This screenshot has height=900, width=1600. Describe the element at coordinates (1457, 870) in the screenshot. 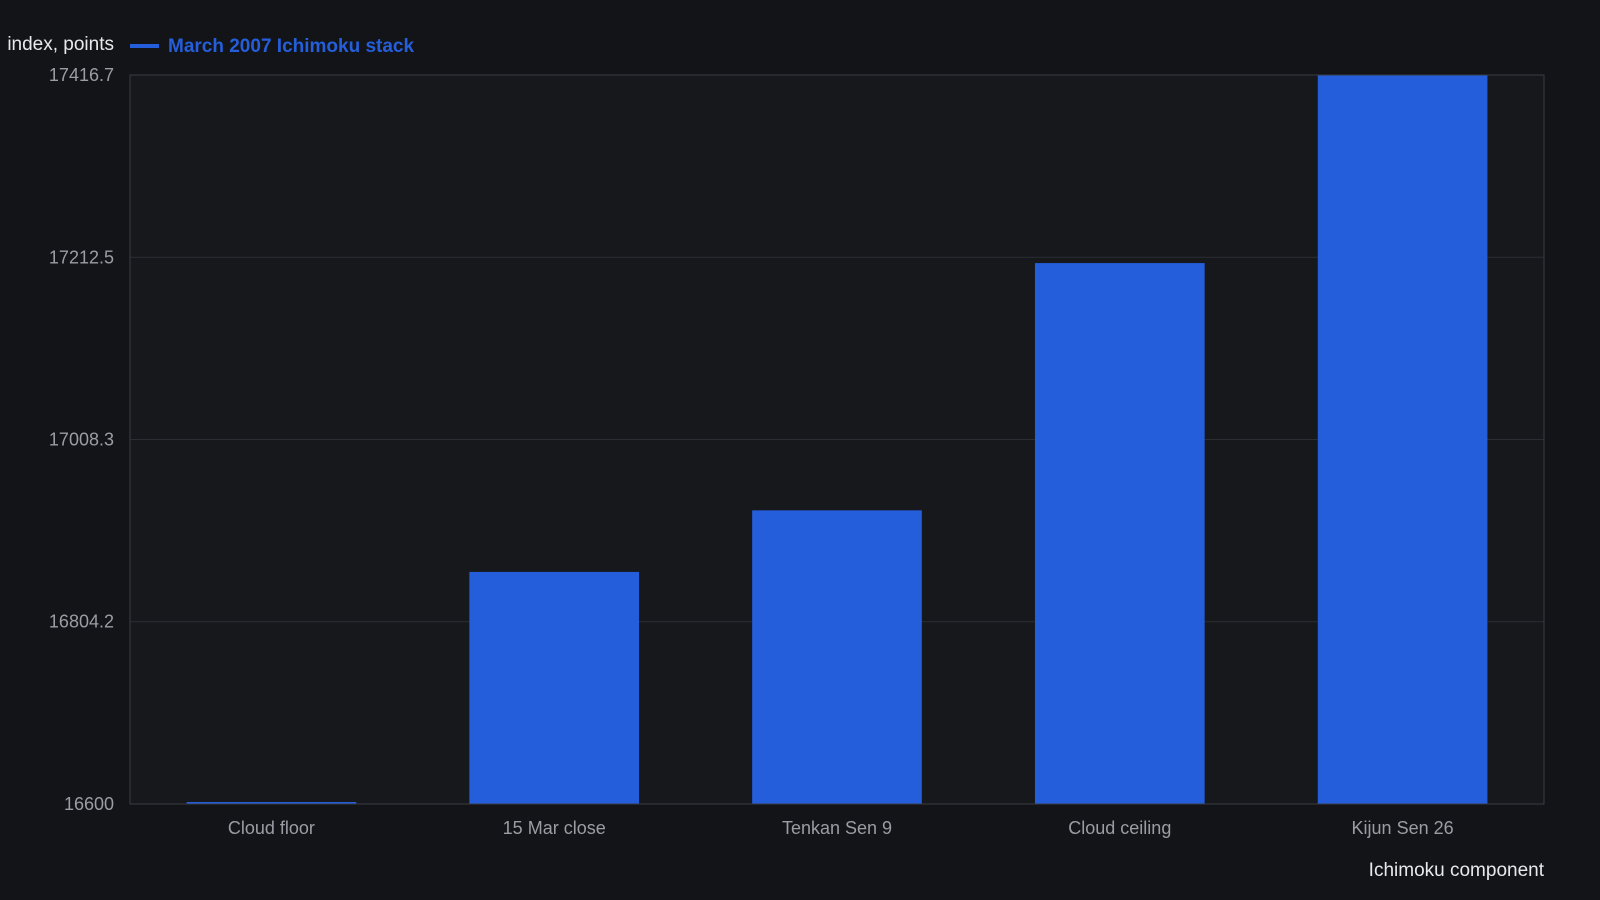

I see `x-axis-title: Ichimoku component` at that location.